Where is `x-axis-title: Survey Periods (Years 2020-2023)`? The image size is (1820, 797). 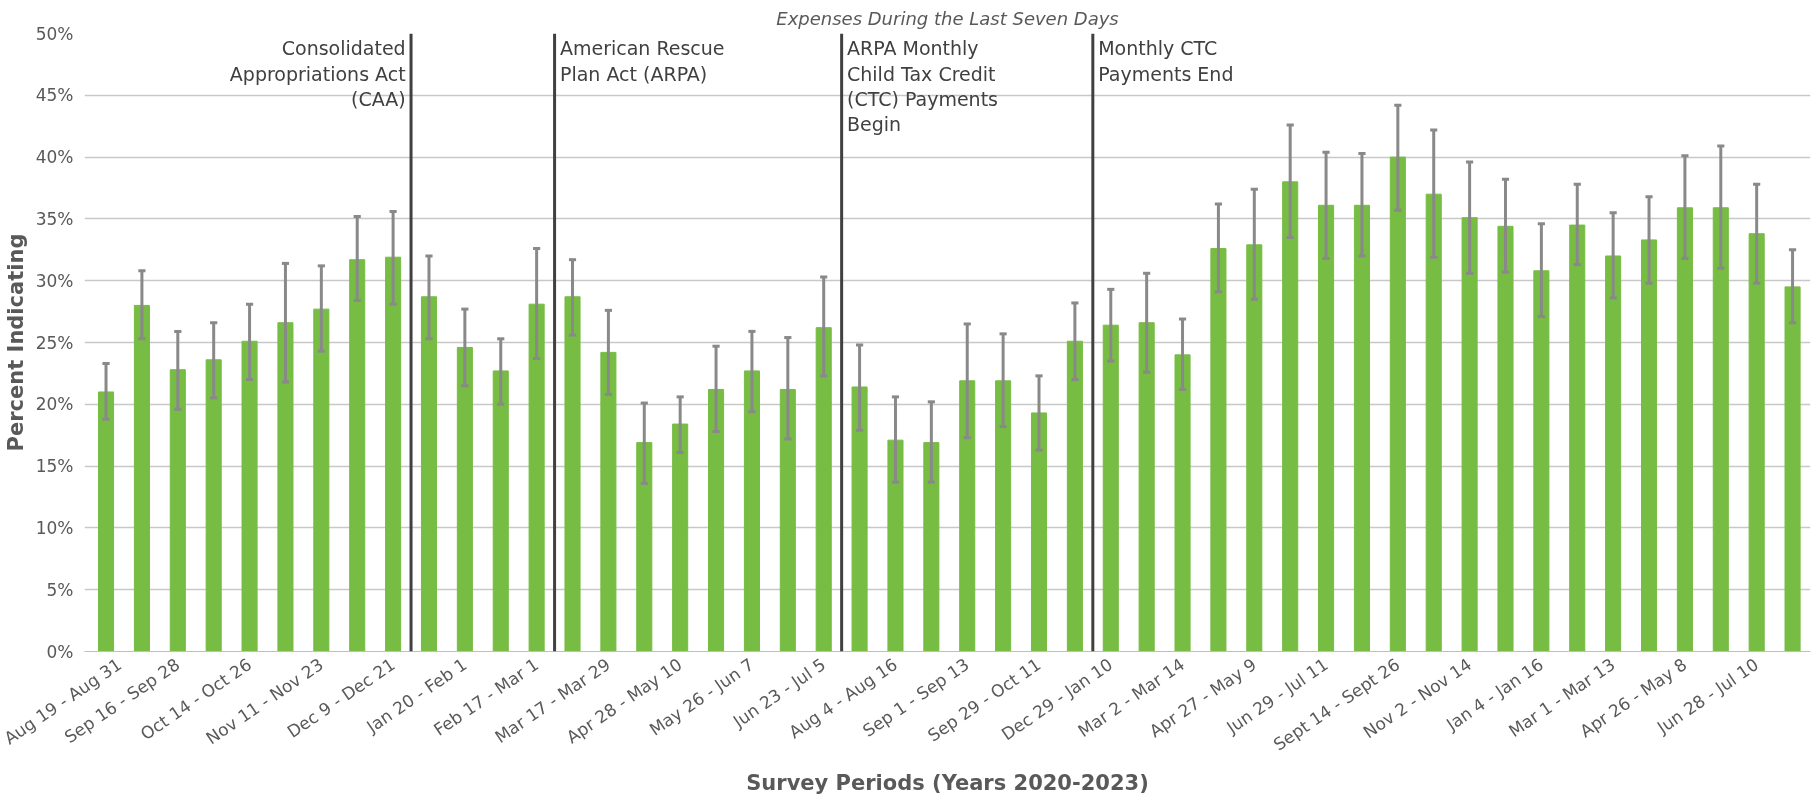
x-axis-title: Survey Periods (Years 2020-2023) is located at coordinates (947, 782).